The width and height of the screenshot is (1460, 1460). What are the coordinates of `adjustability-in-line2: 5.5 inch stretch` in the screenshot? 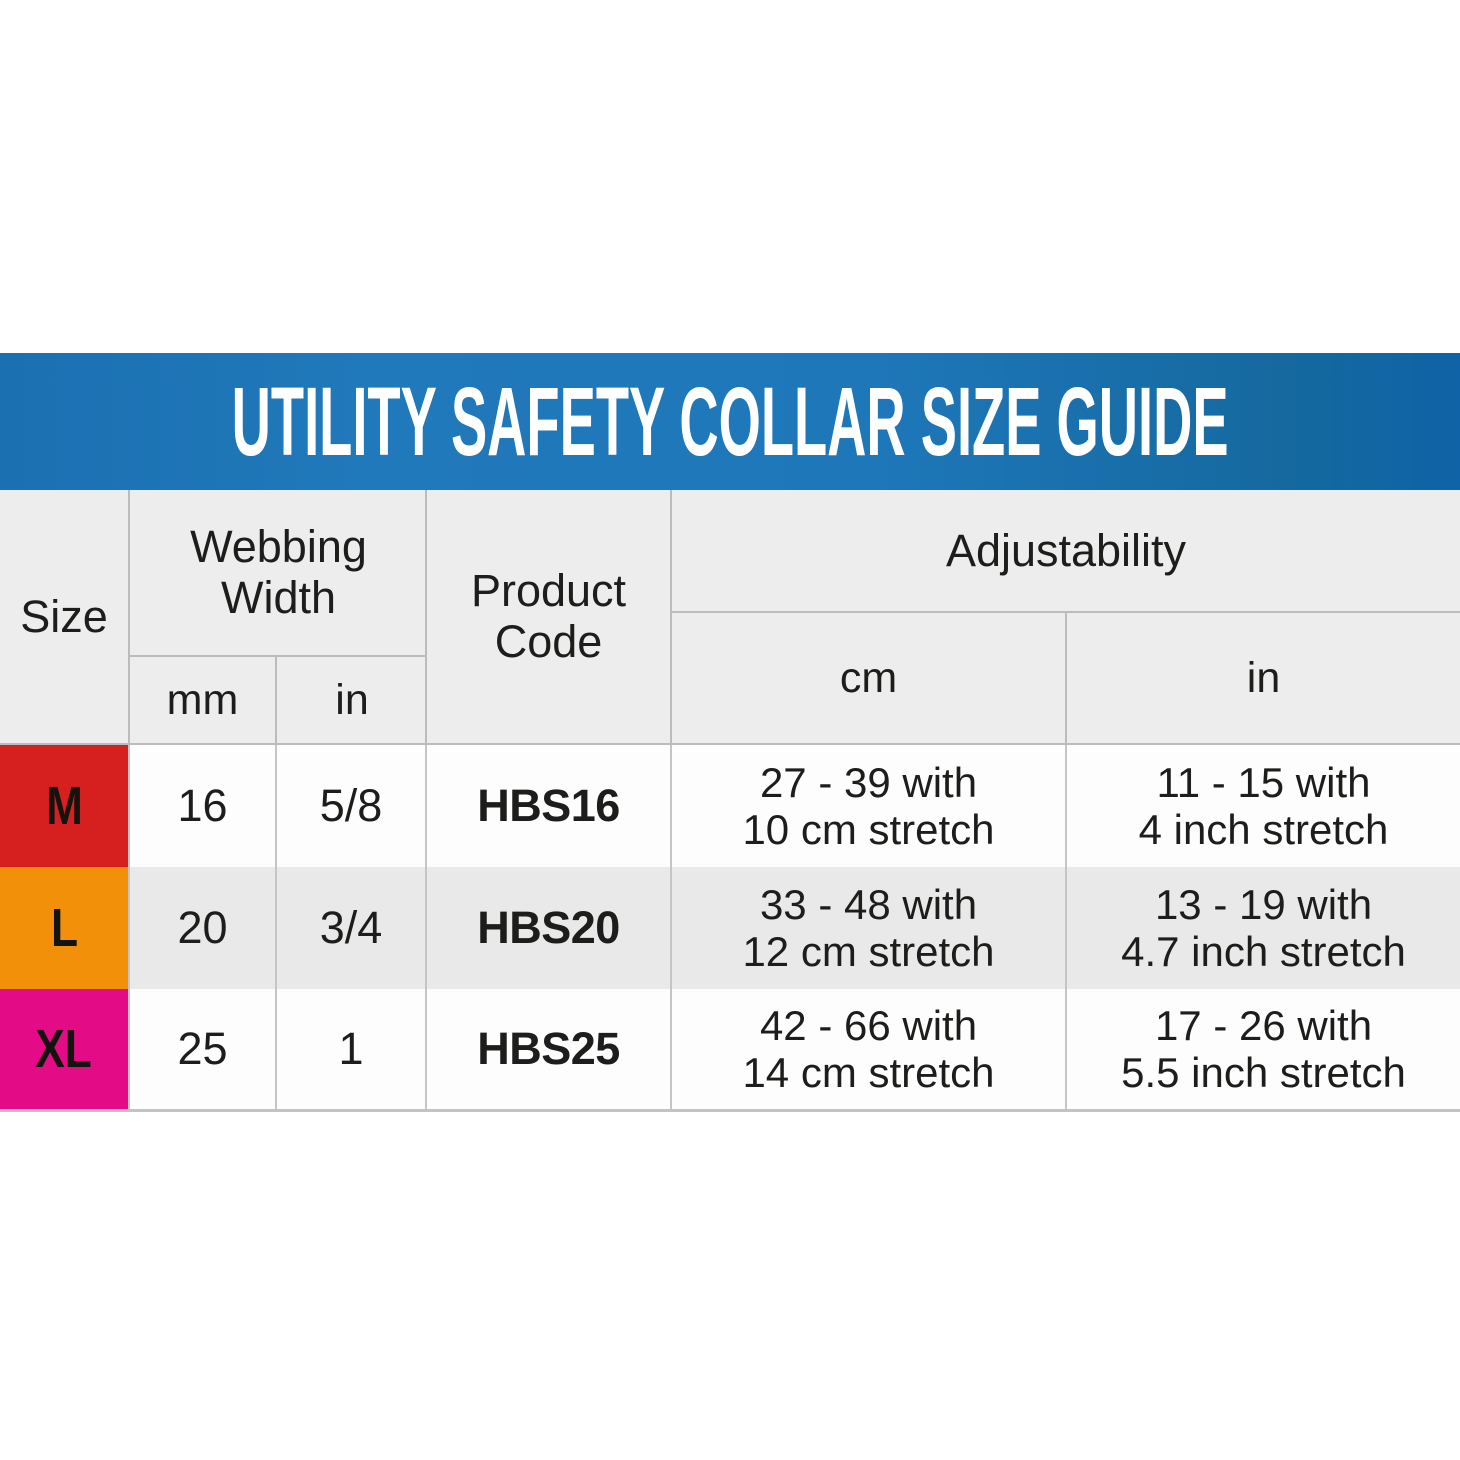 It's located at (1263, 1072).